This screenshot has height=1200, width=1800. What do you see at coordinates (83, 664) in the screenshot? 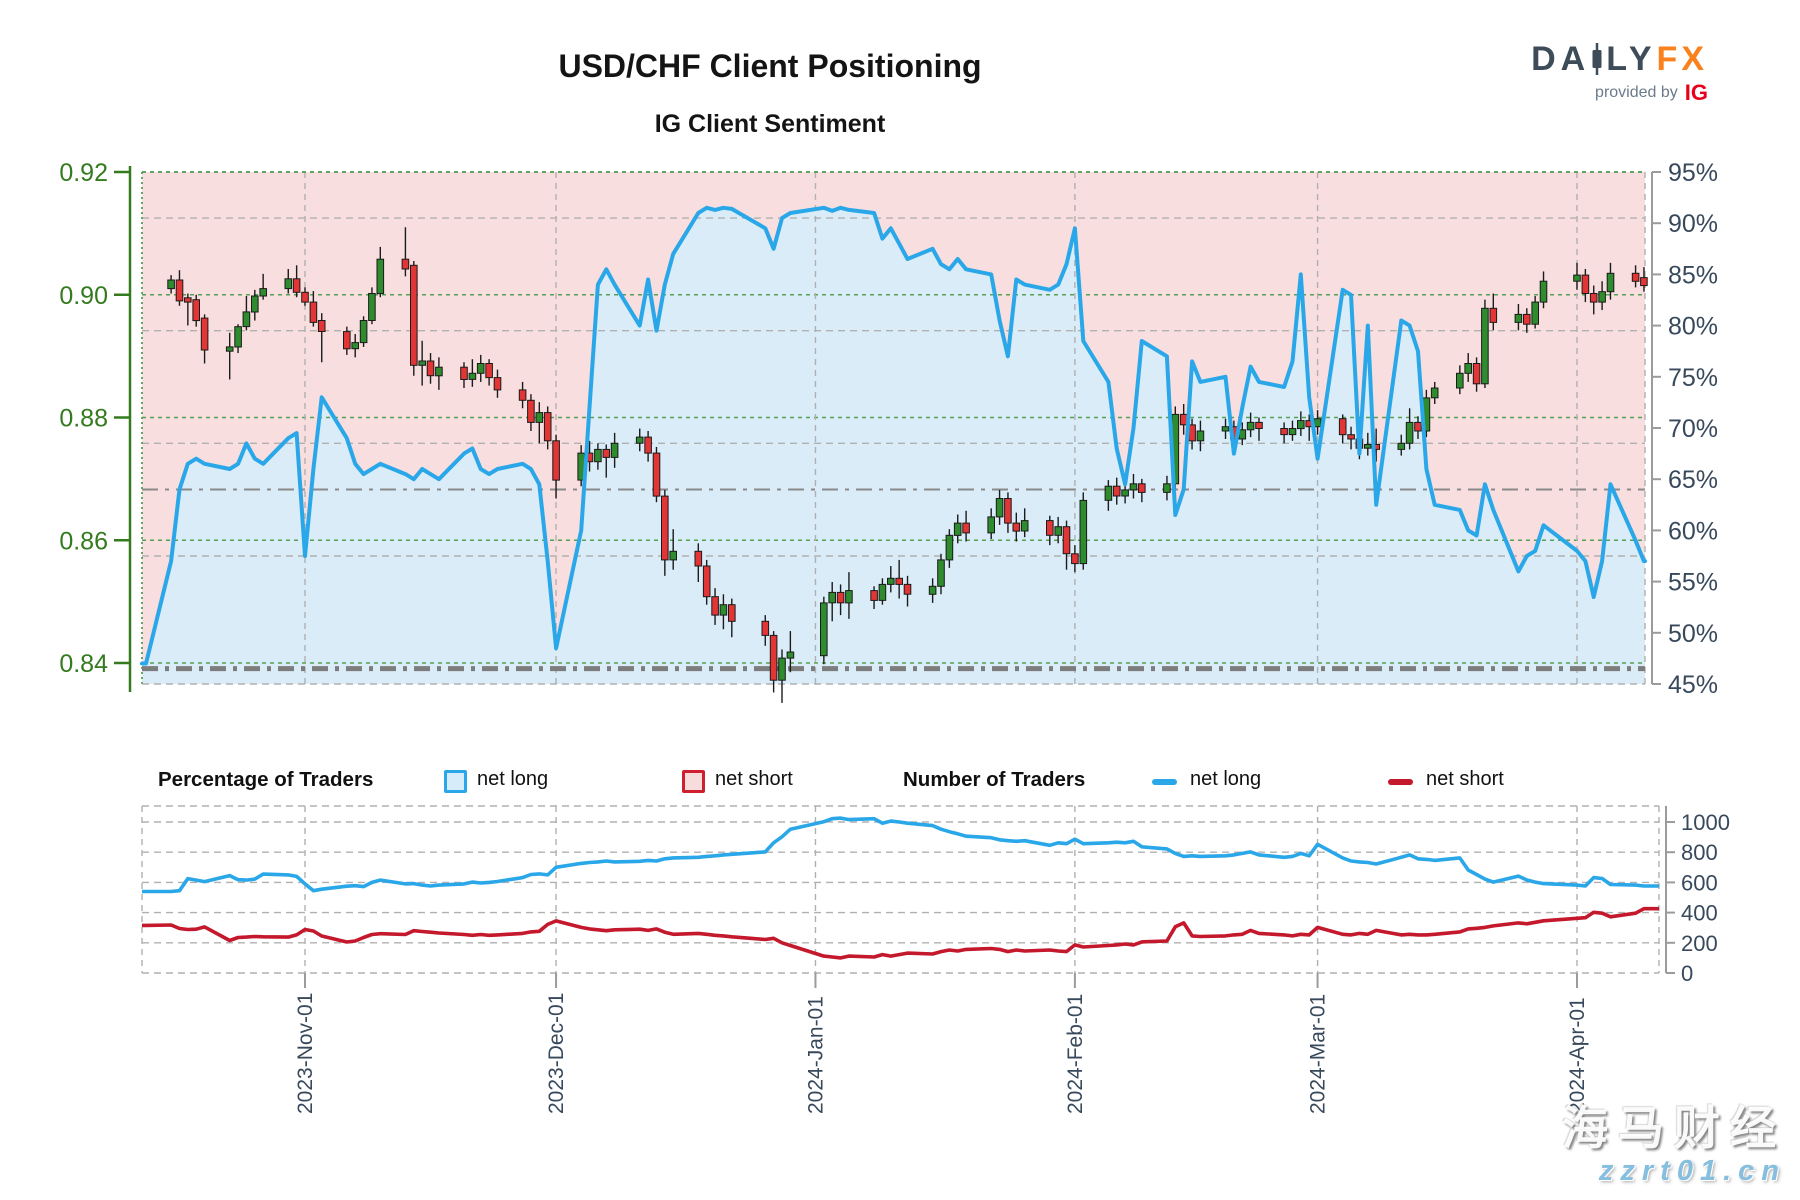
I see `svg-text: 0.84` at bounding box center [83, 664].